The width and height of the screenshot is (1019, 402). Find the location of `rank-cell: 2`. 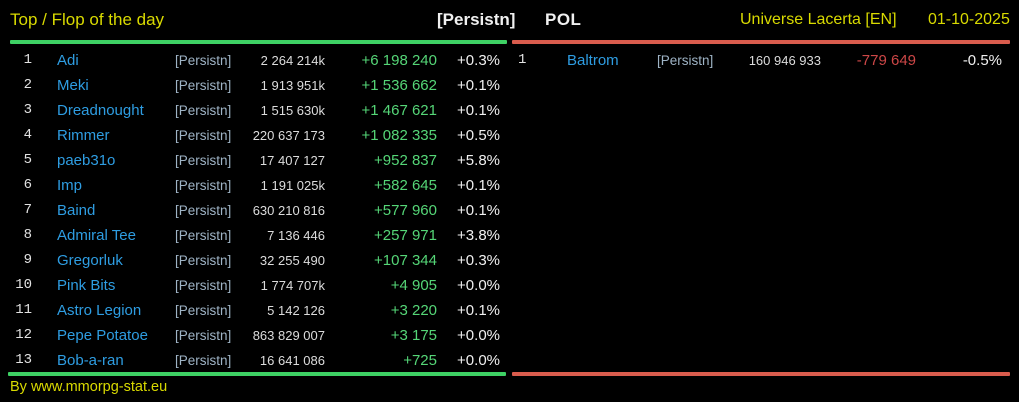

rank-cell: 2 is located at coordinates (27, 85).